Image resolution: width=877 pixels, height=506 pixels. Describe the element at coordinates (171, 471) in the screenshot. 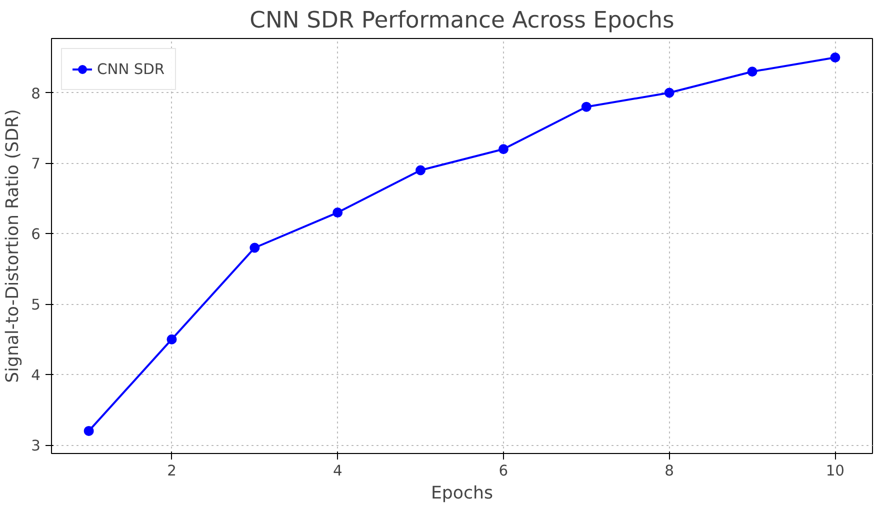

I see `x-tick-label: 2` at that location.